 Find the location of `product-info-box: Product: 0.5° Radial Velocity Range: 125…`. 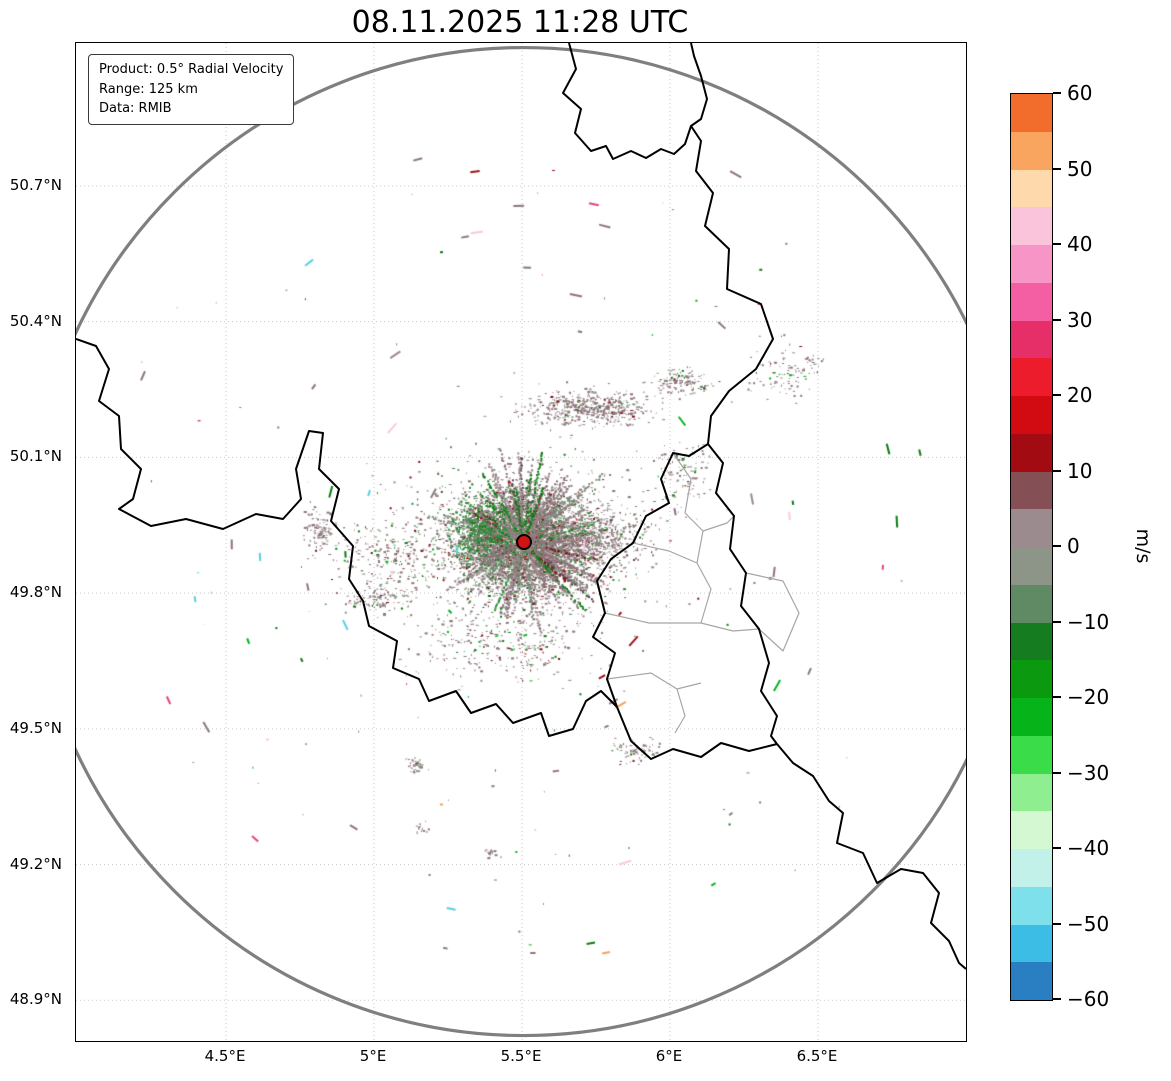

product-info-box: Product: 0.5° Radial Velocity Range: 125… is located at coordinates (191, 89).